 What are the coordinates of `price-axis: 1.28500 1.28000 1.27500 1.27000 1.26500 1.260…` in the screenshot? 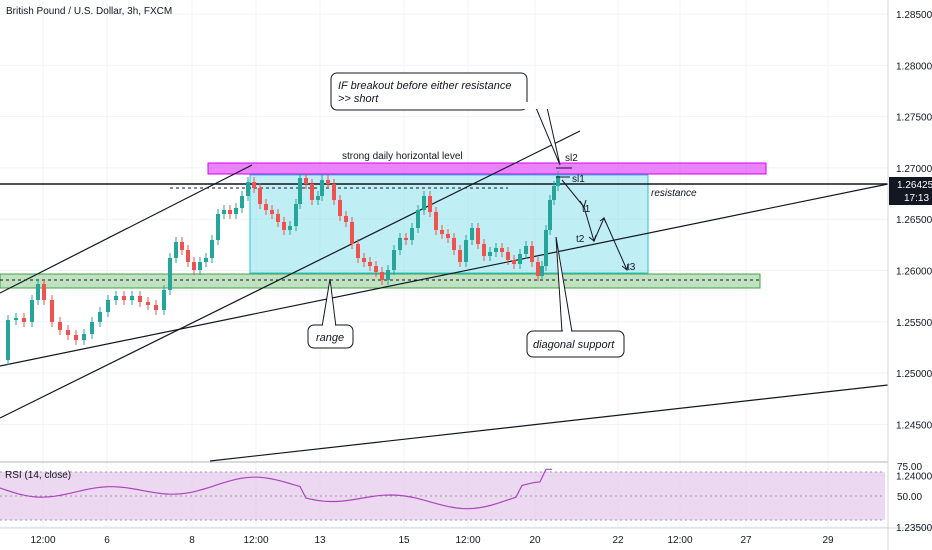 It's located at (914, 272).